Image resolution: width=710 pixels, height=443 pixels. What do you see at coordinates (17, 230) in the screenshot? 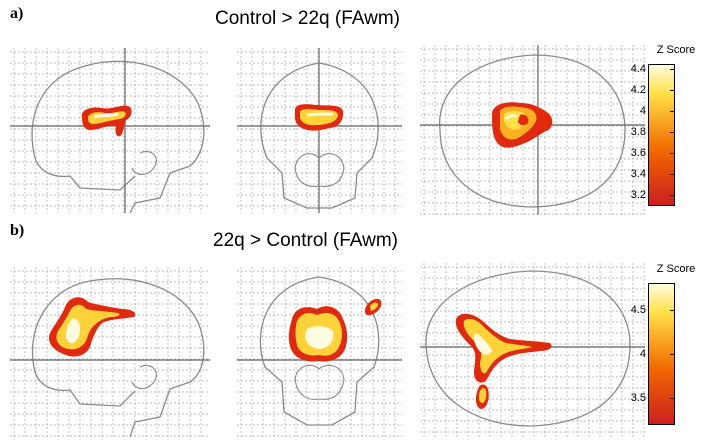
I see `panel-b-letter: b)` at bounding box center [17, 230].